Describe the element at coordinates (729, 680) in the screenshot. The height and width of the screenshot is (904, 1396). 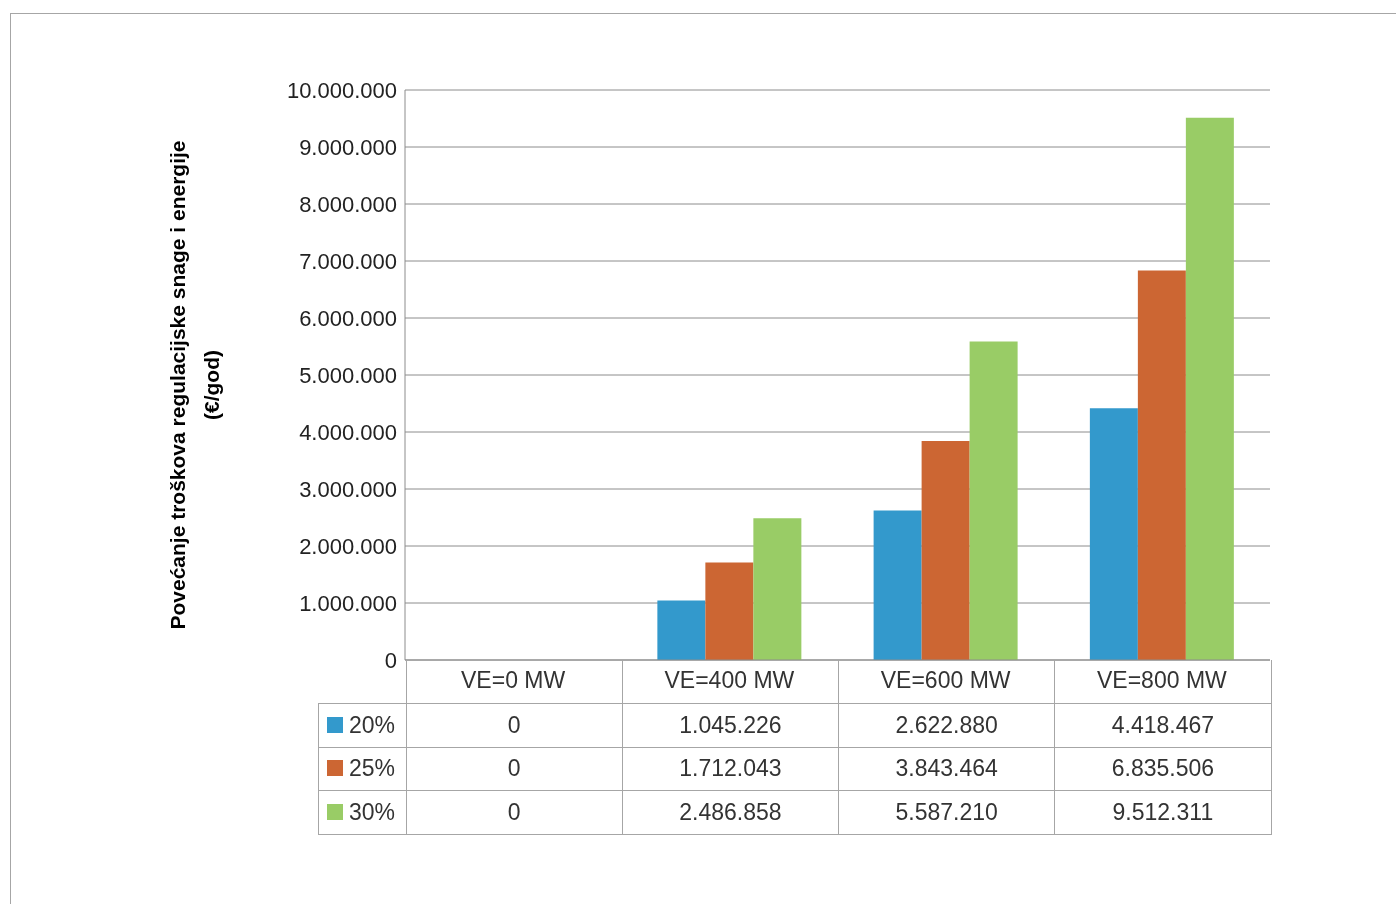
I see `x-tick-label: VE=400 MW` at that location.